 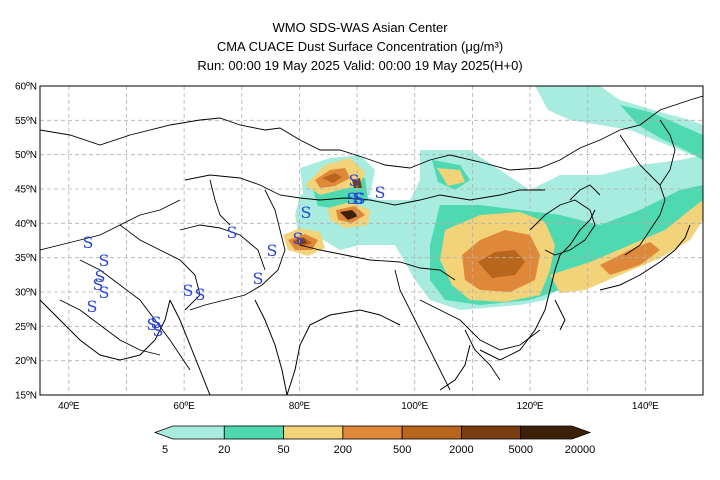 I want to click on lat-tick-label: 50ºN, so click(x=26, y=155).